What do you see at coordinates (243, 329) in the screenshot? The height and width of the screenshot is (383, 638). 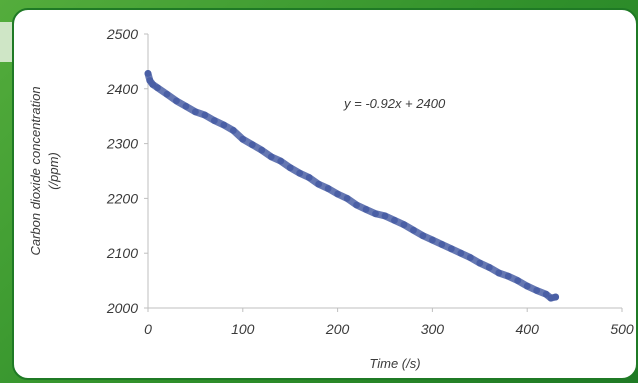 I see `x-tick-label: 100` at bounding box center [243, 329].